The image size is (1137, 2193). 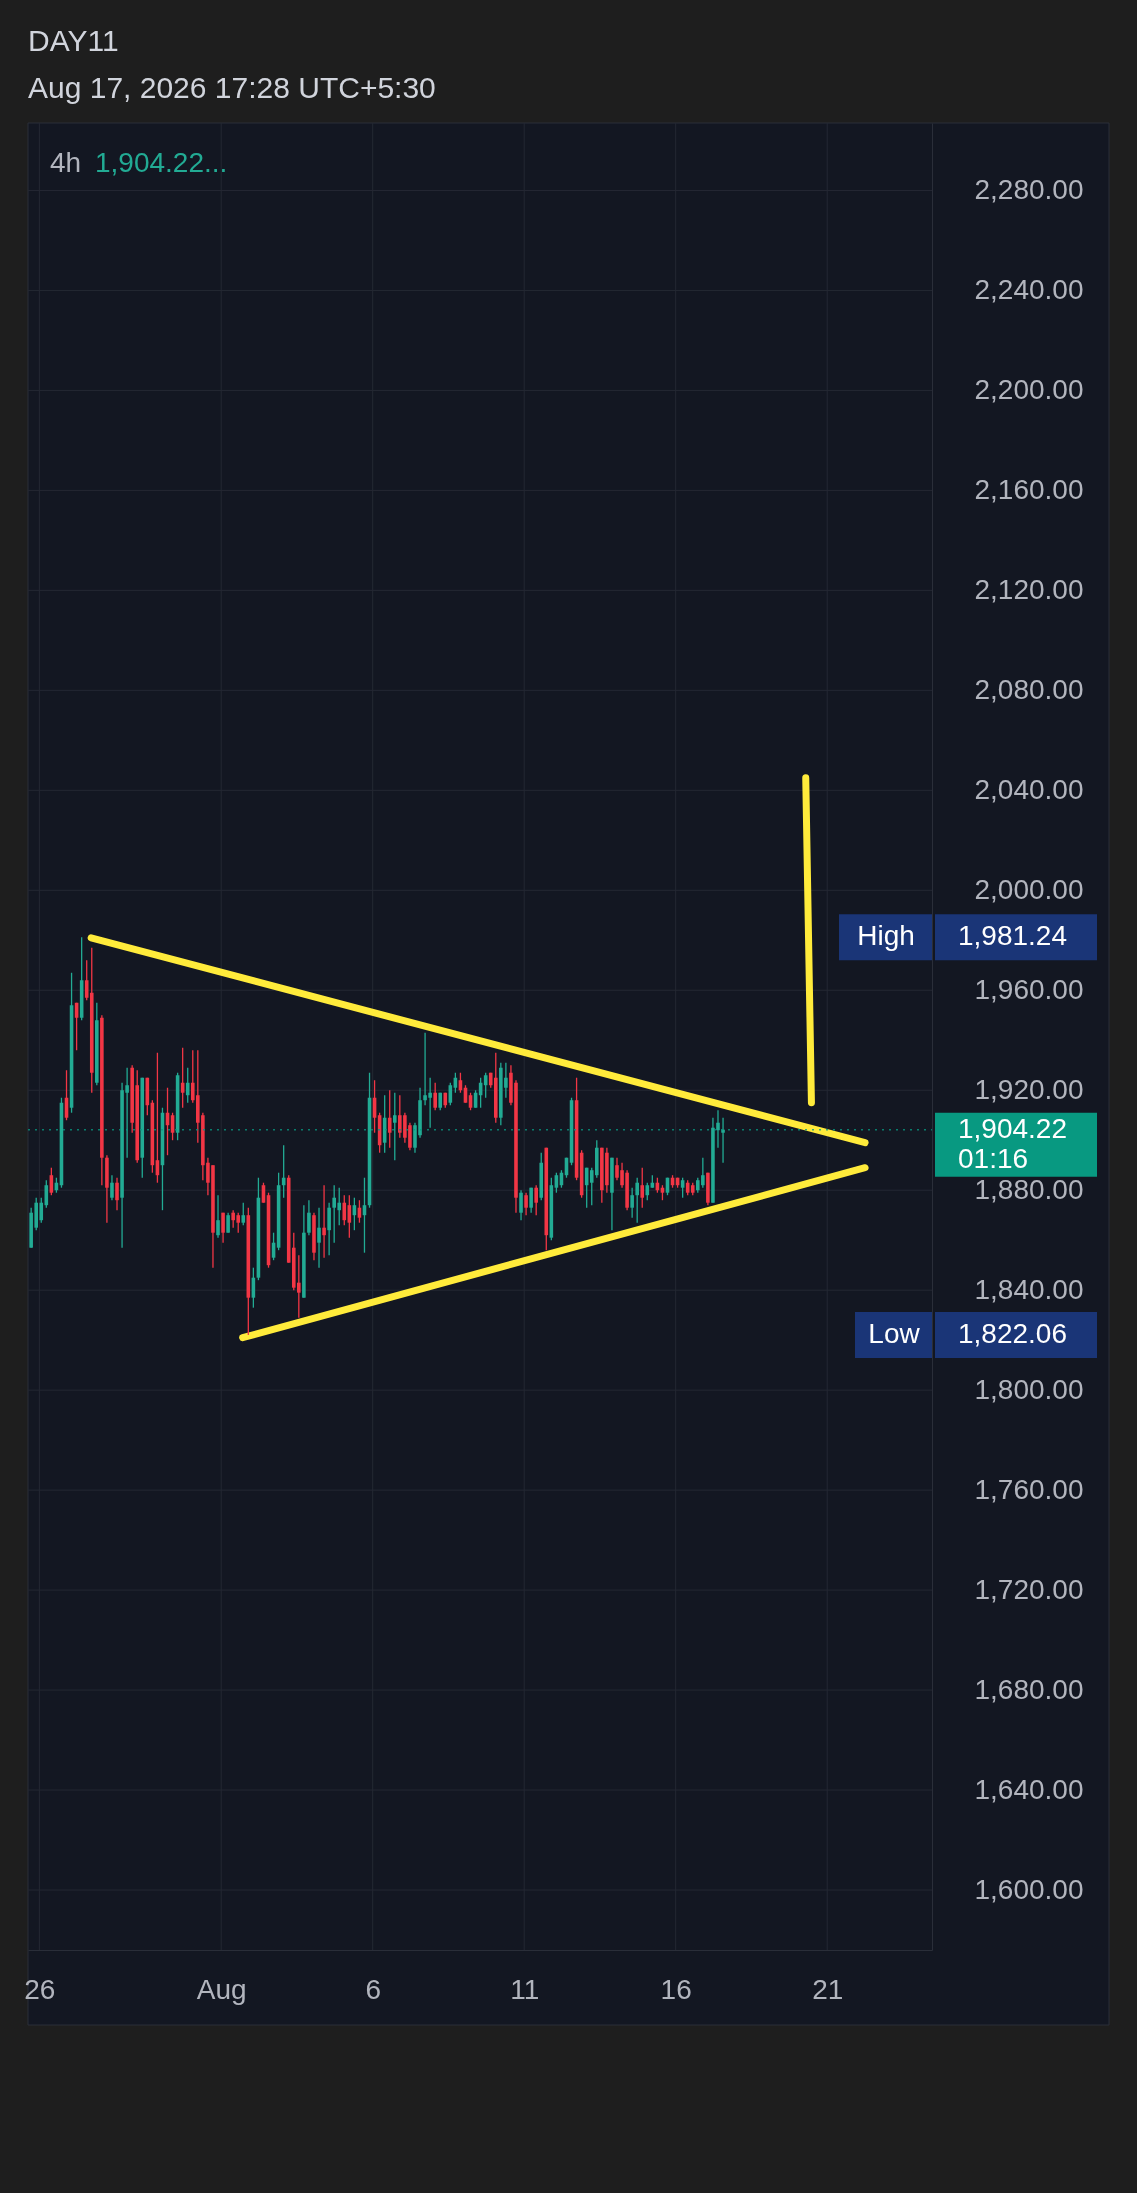 I want to click on y-tick-label: 1,760.00, so click(x=1029, y=1489).